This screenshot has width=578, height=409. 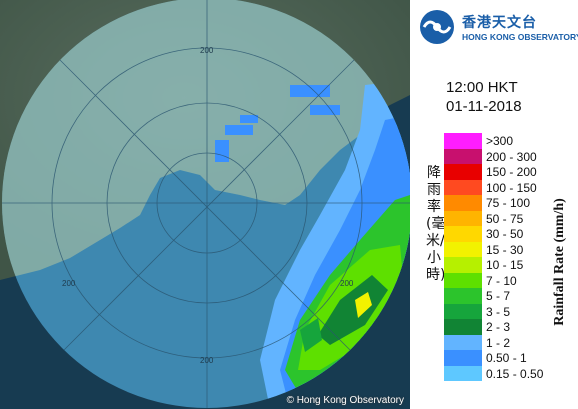 I want to click on legend-item: 0.50 - 1, so click(x=497, y=358).